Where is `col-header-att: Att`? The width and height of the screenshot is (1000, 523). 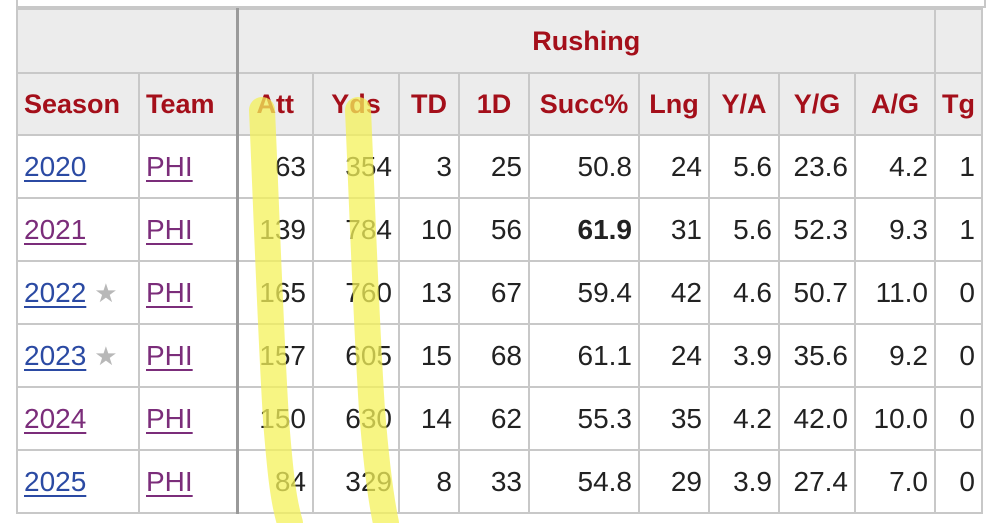 col-header-att: Att is located at coordinates (275, 104).